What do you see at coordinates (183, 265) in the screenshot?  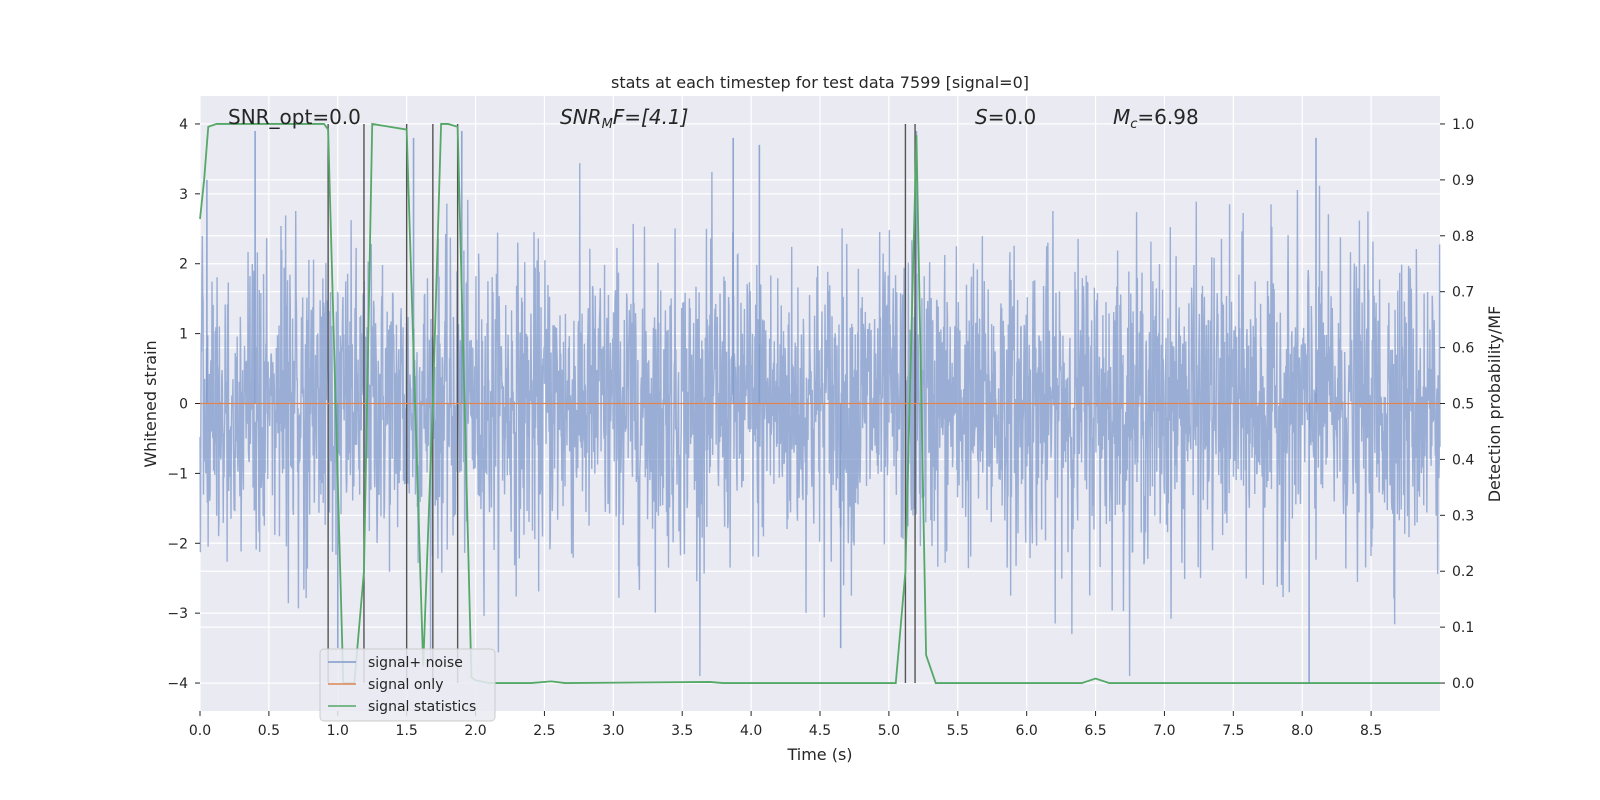 I see `yl-tick-label-6: 2` at bounding box center [183, 265].